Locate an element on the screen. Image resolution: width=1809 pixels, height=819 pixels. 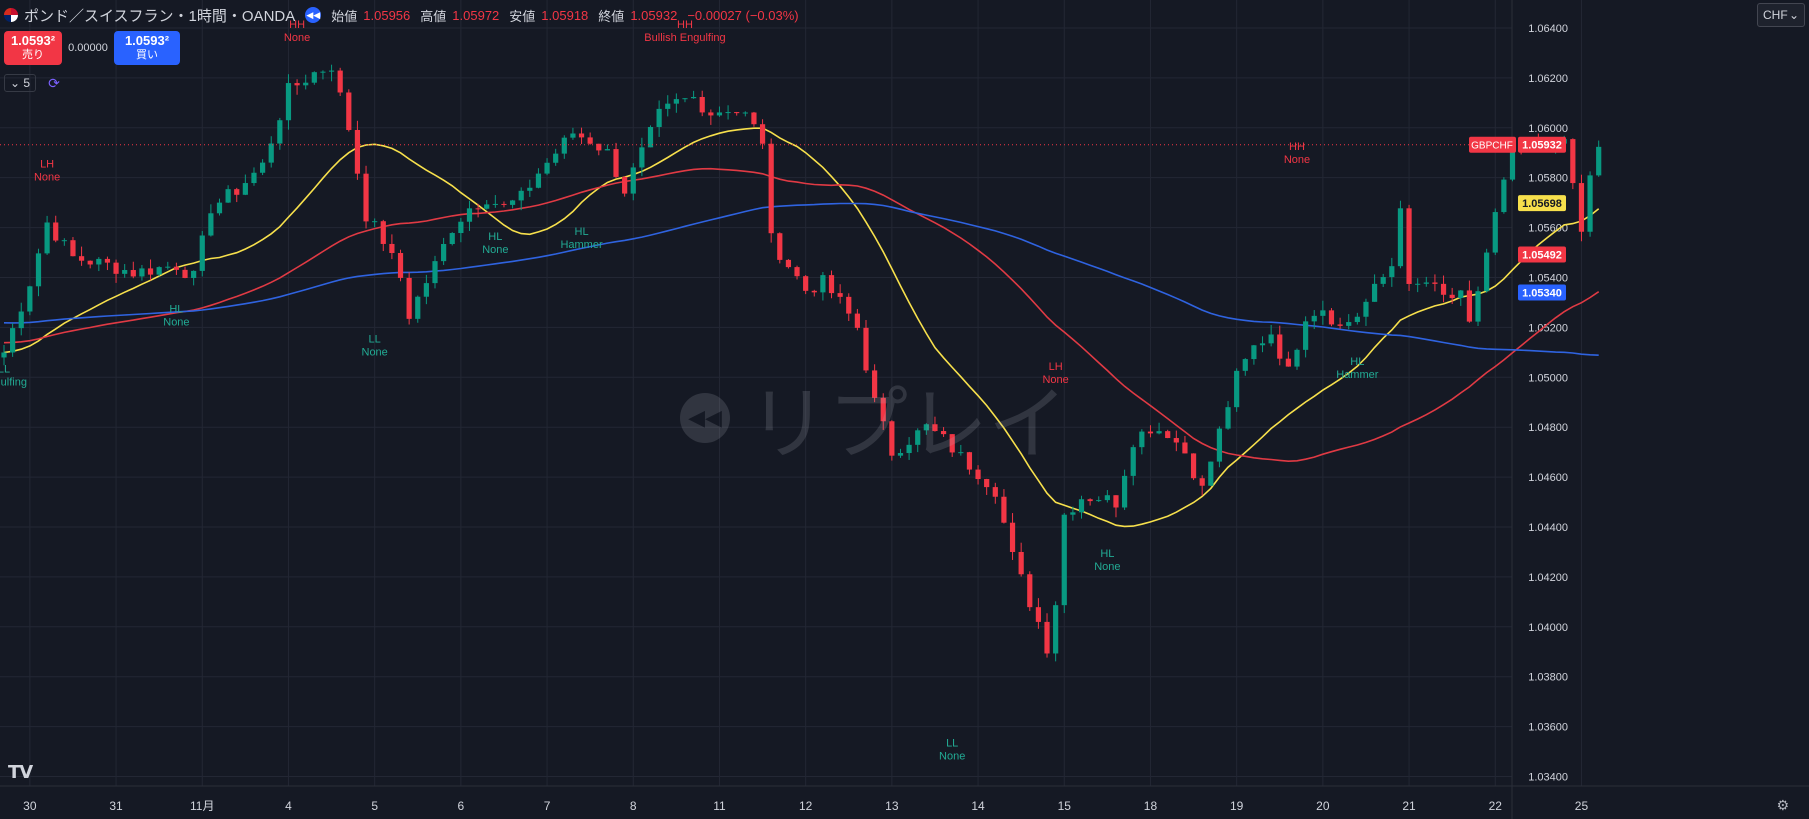
x-tick-label: 8 is located at coordinates (633, 806).